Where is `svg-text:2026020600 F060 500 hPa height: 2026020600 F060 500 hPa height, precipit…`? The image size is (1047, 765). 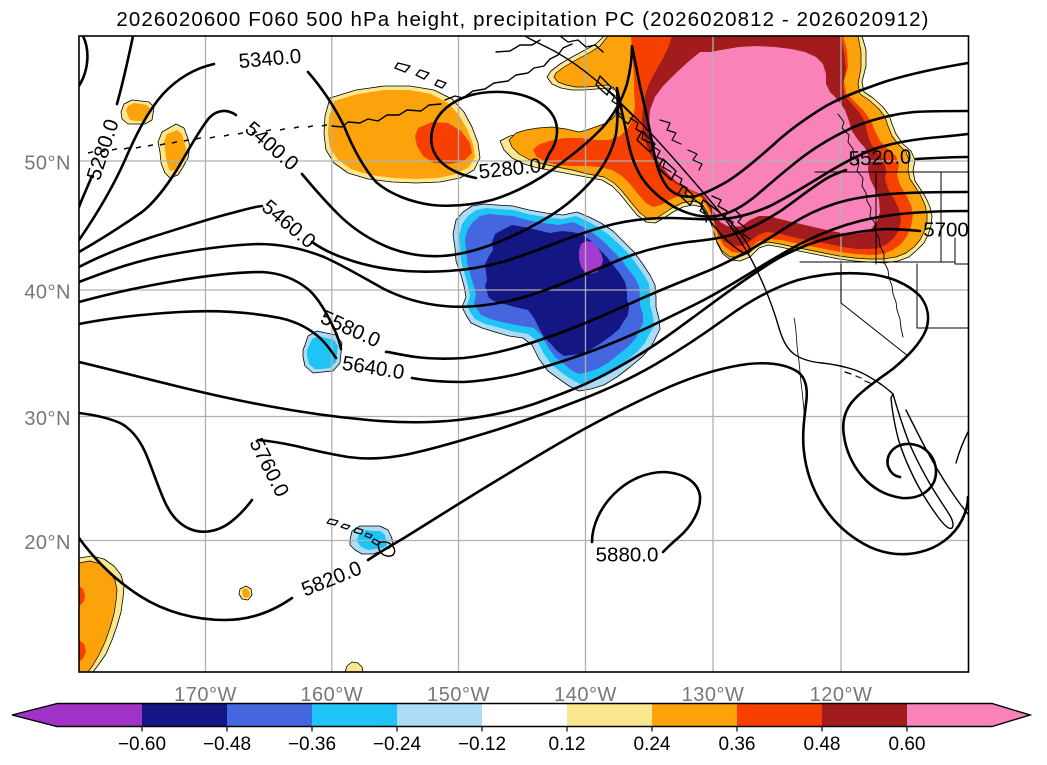 svg-text:2026020600 F060 500 hPa height: 2026020600 F060 500 hPa height, precipit… is located at coordinates (522, 19).